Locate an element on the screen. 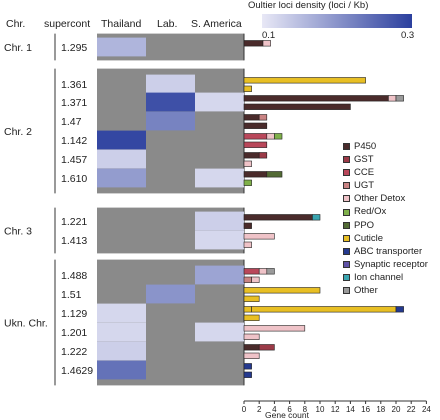  legend-label: P450 is located at coordinates (365, 146).